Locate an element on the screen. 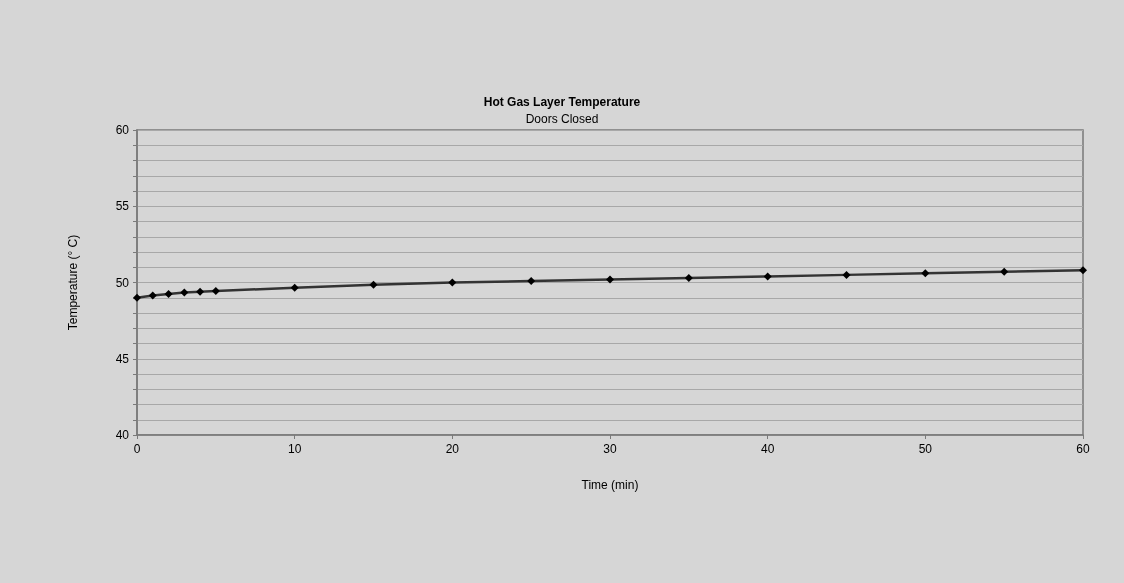 Image resolution: width=1124 pixels, height=583 pixels. chart-subtitle: Doors Closed is located at coordinates (562, 119).